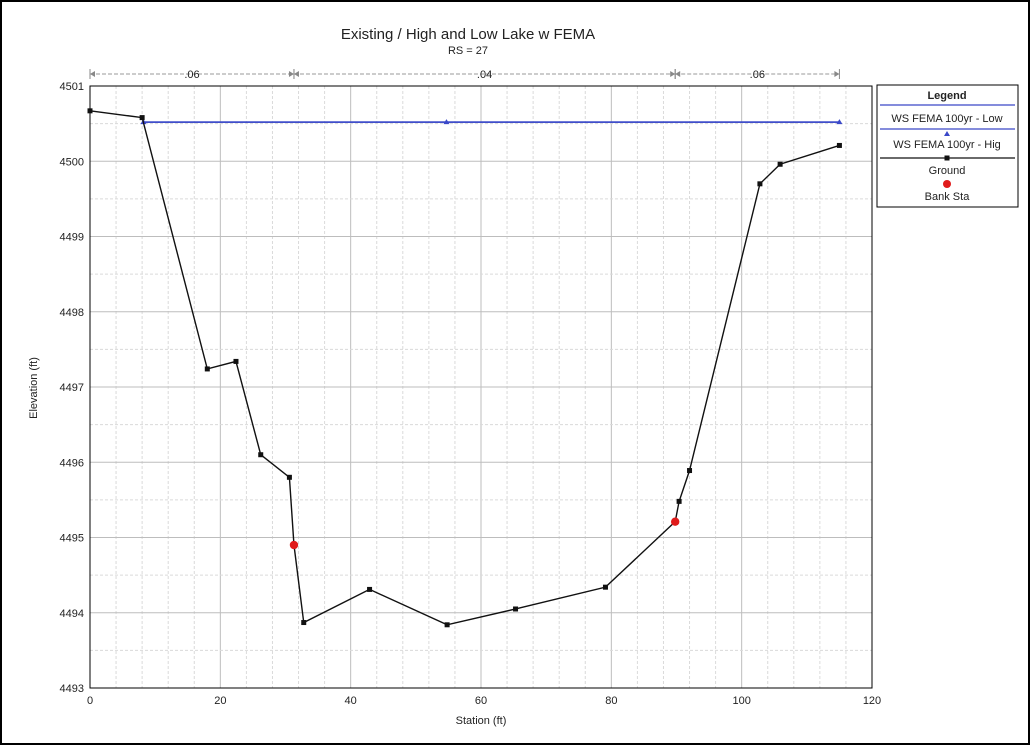  I want to click on y-tick-label: 4497, so click(72, 388).